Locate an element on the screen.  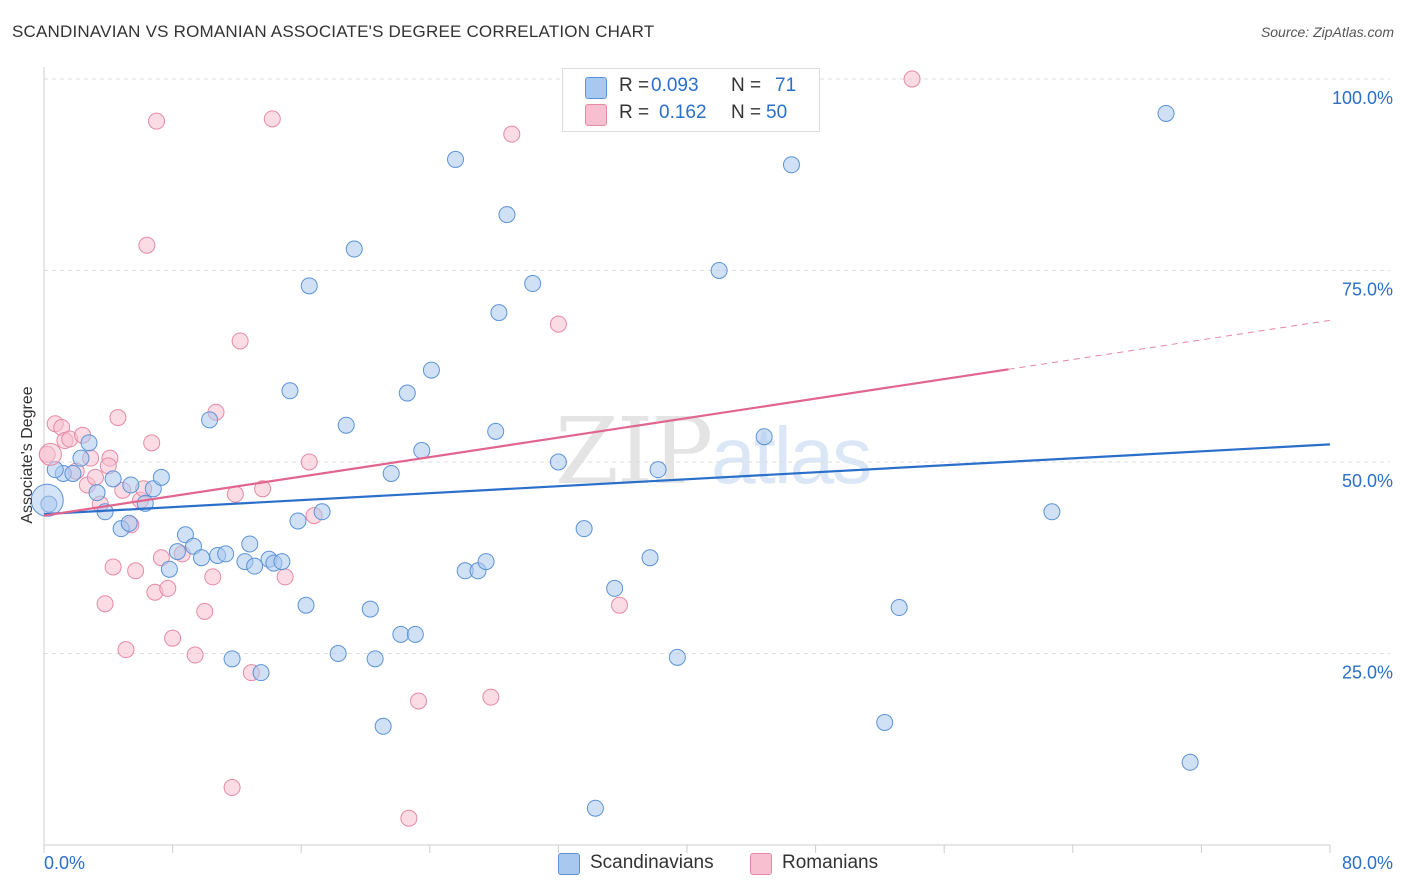
y-tick-label: 100.0% is located at coordinates (1362, 98).